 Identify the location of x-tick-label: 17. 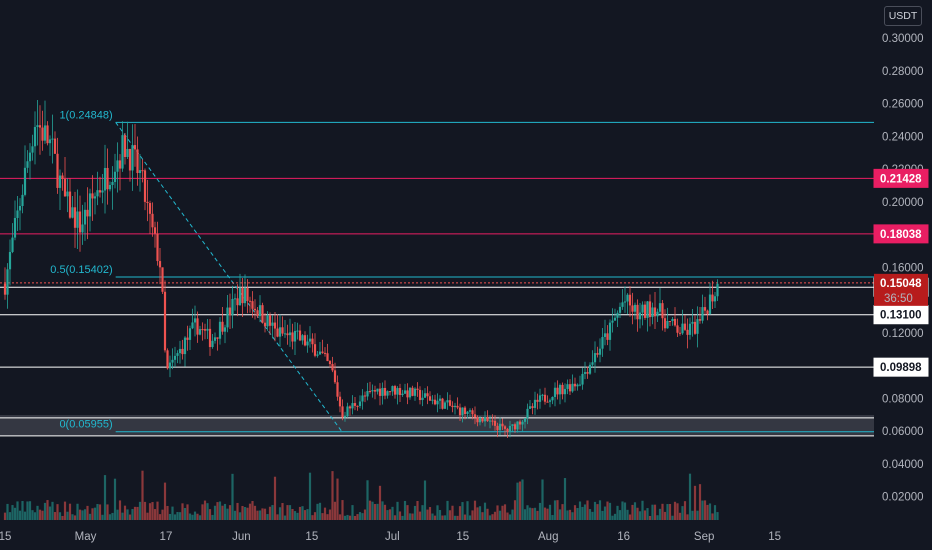
(166, 537).